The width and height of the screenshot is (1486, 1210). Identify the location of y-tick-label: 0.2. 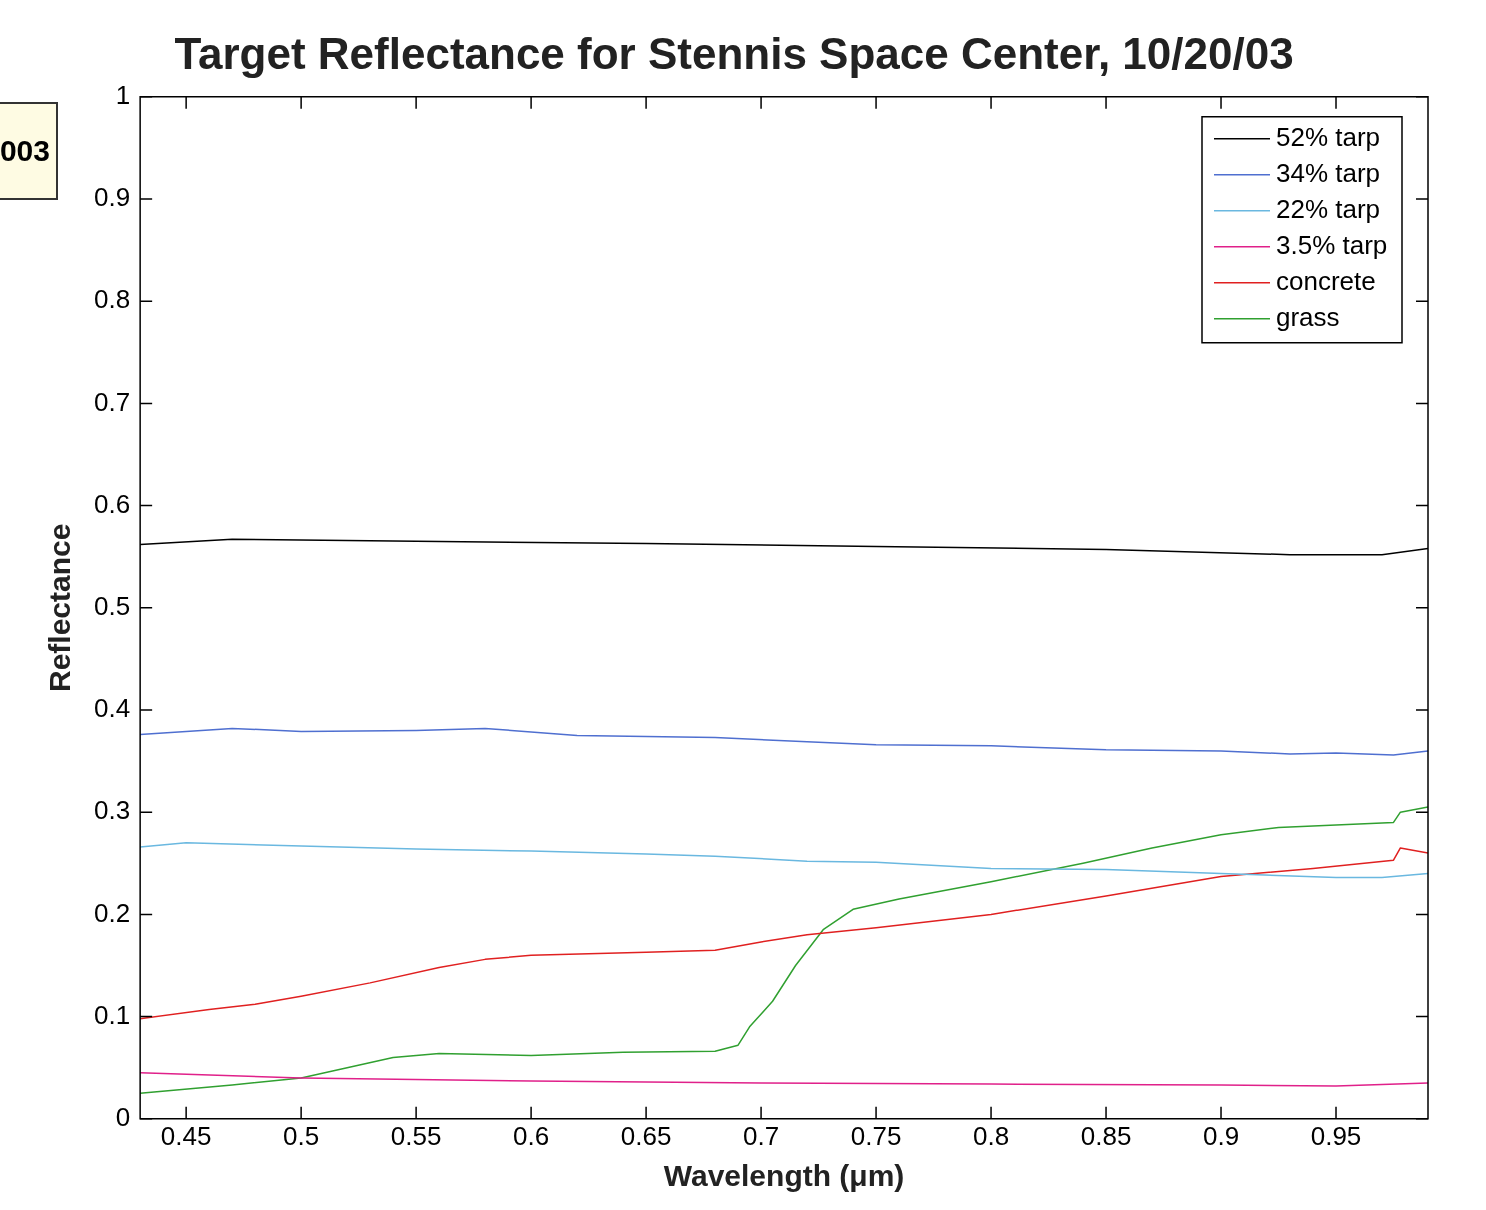
(112, 912).